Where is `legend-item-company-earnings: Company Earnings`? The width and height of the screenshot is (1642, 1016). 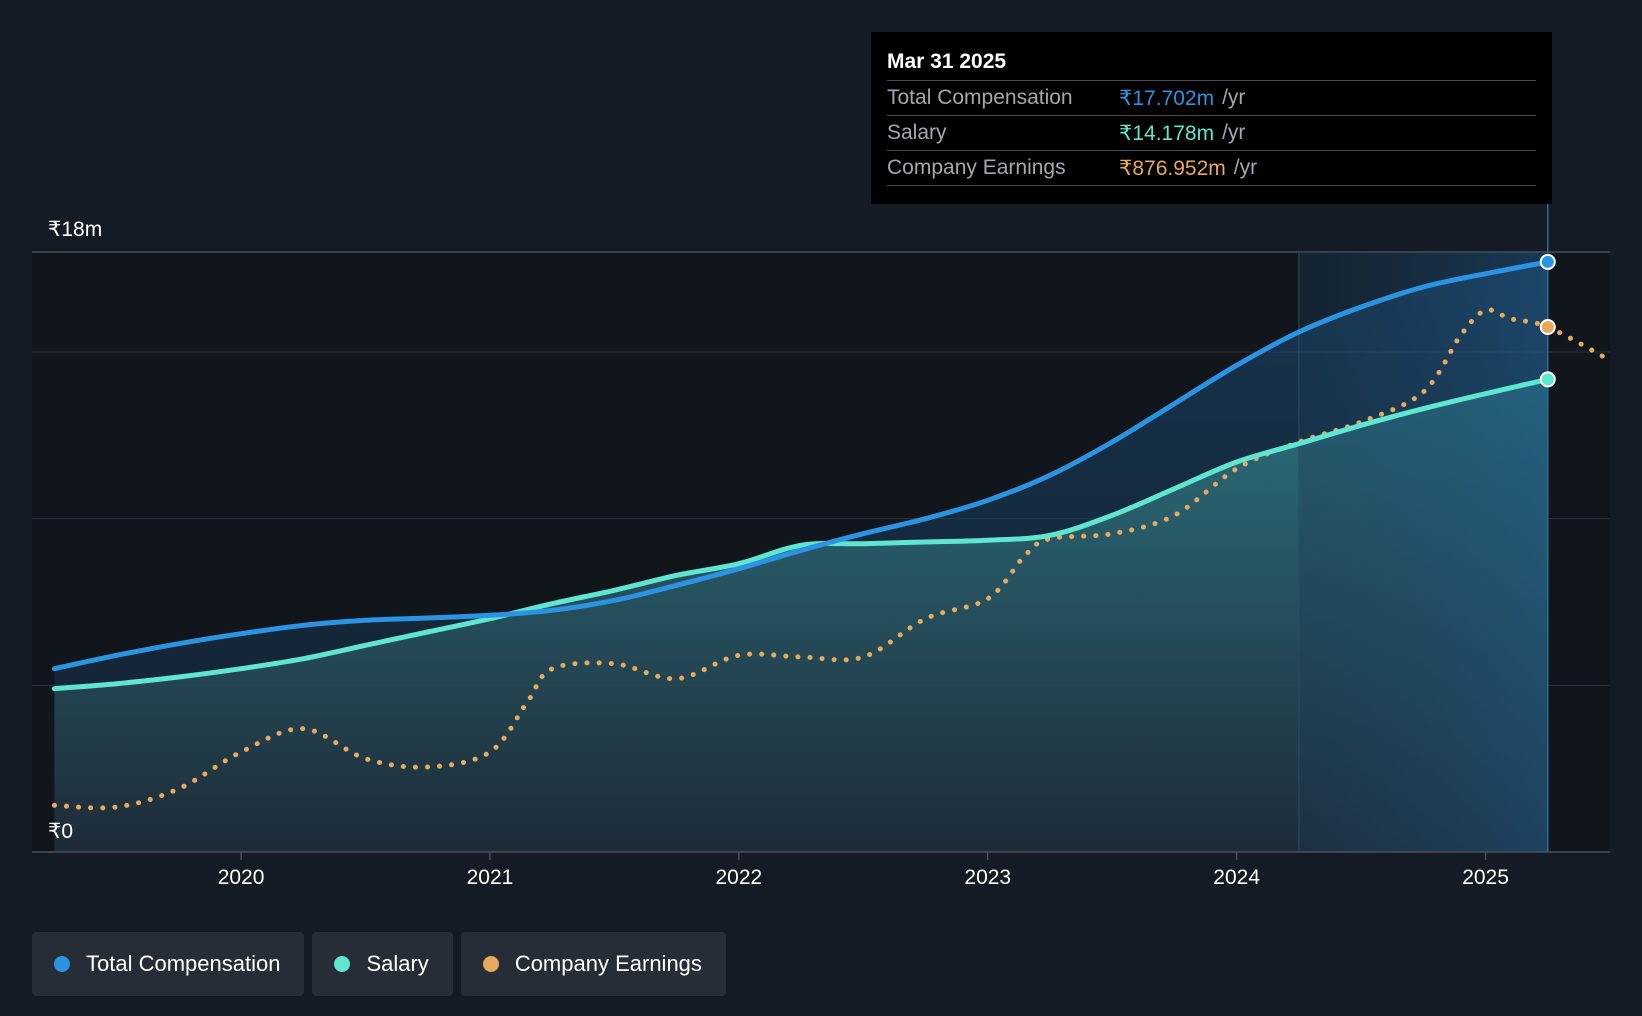
legend-item-company-earnings: Company Earnings is located at coordinates (593, 964).